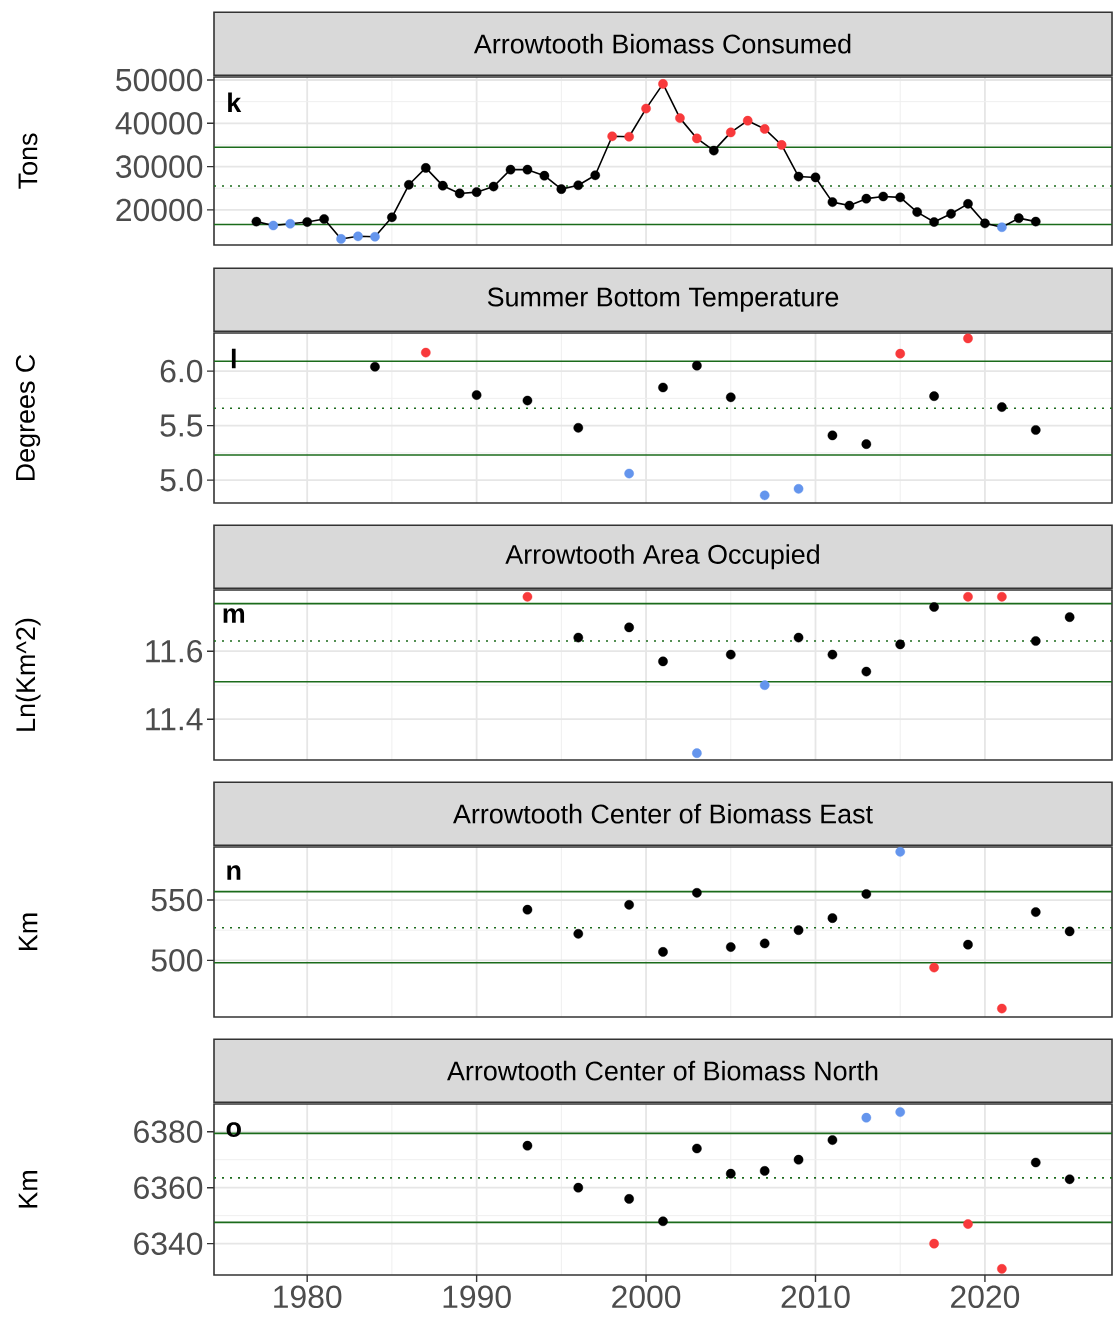 This screenshot has width=1114, height=1327. Describe the element at coordinates (308, 1297) in the screenshot. I see `x-tick-label: 1980` at that location.